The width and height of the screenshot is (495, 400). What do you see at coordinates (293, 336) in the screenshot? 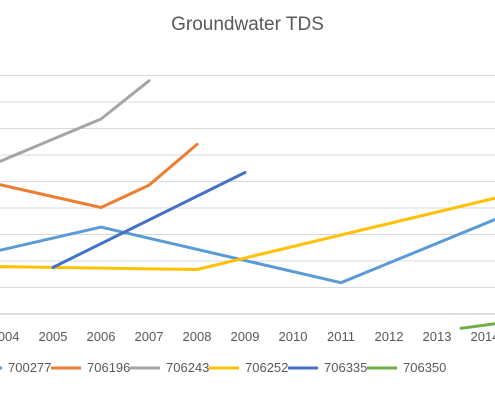
I see `x-tick-label: 2010` at bounding box center [293, 336].